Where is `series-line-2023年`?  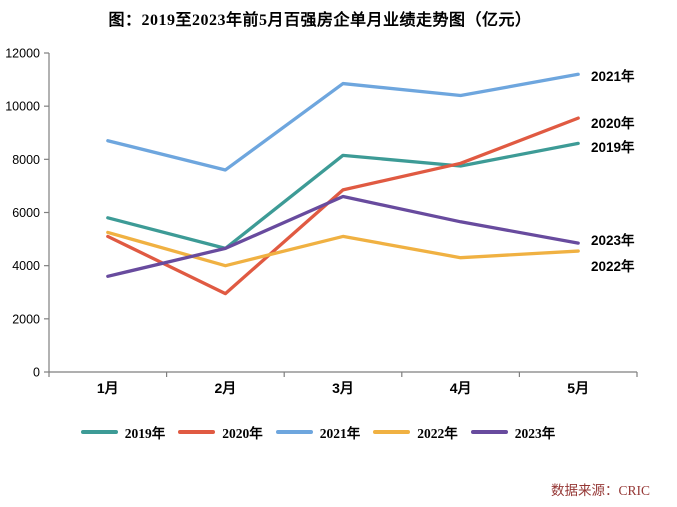 series-line-2023年 is located at coordinates (343, 236).